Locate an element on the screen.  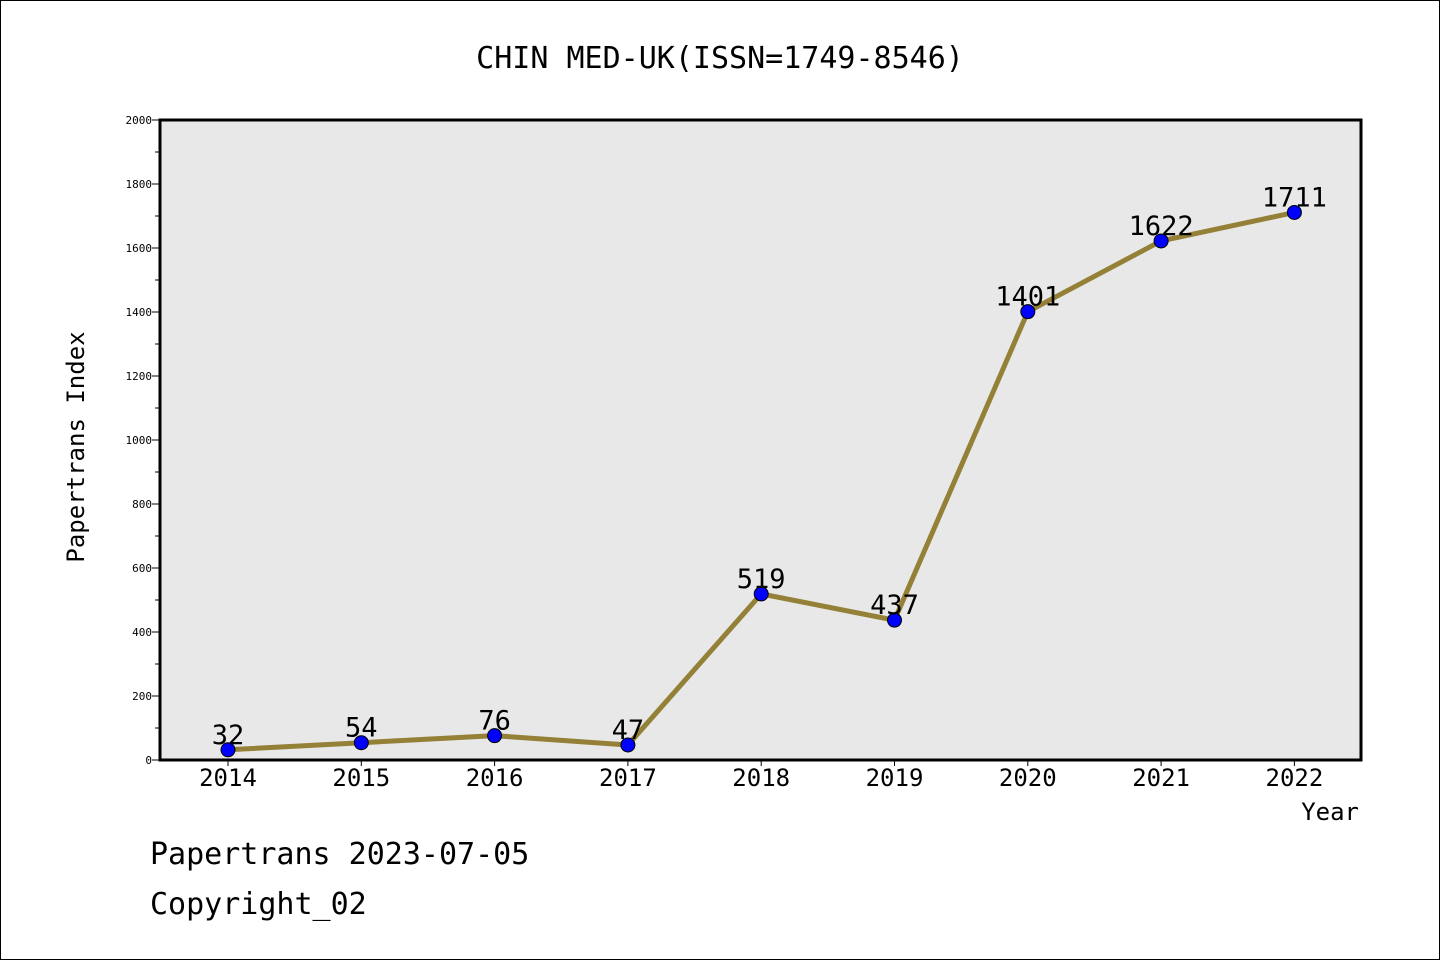
y-tick-label: 0 is located at coordinates (148, 760).